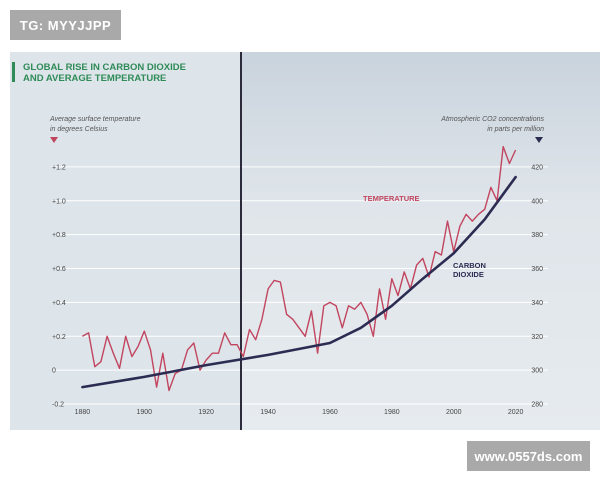  Describe the element at coordinates (59, 235) in the screenshot. I see `left-tick-label: +0.8` at that location.